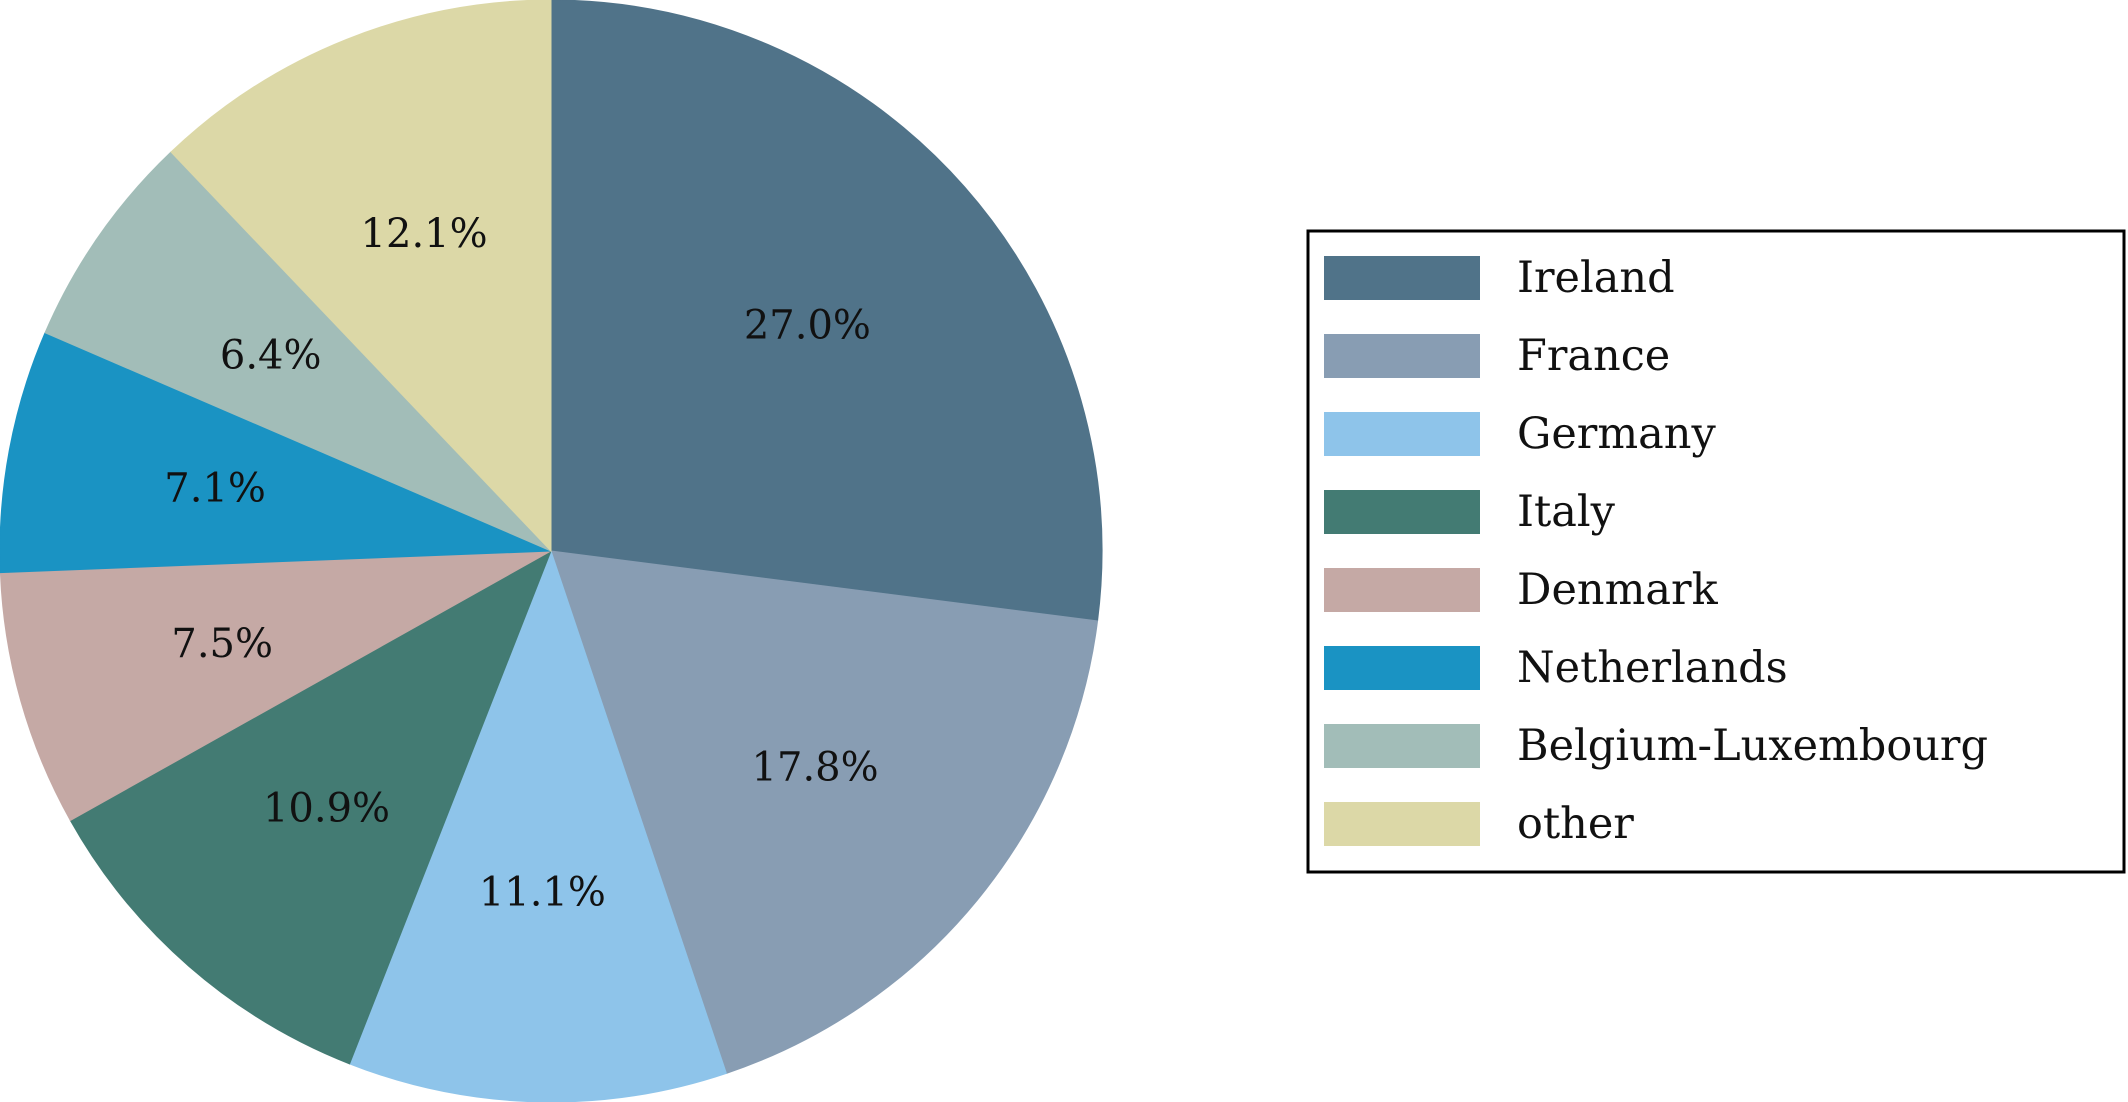 This screenshot has height=1102, width=2128. What do you see at coordinates (542, 893) in the screenshot?
I see `data-label-germany: 11.1%` at bounding box center [542, 893].